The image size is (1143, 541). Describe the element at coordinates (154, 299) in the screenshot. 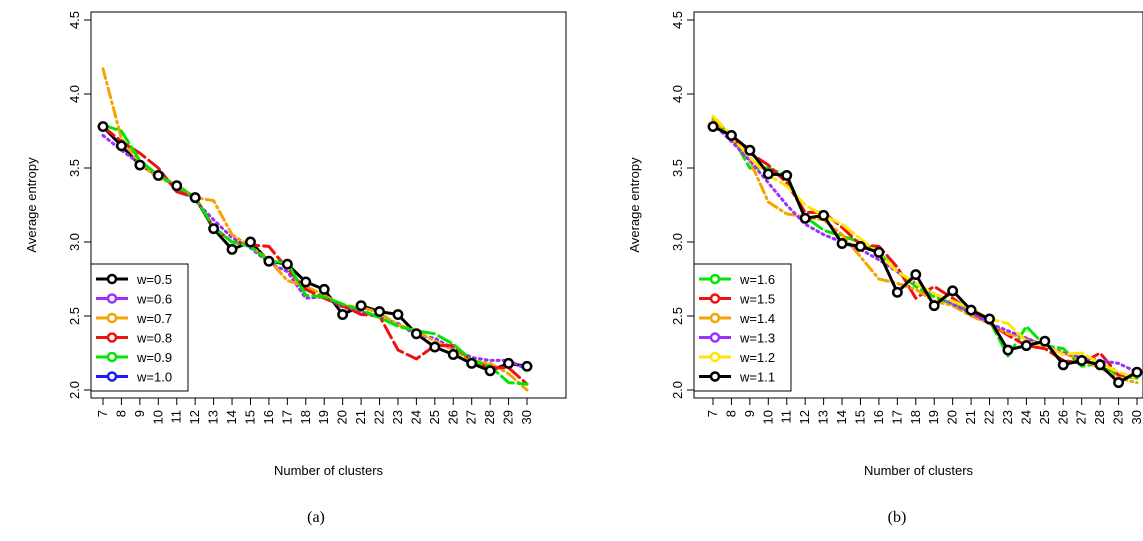

I see `legend-label: w=0.6` at that location.